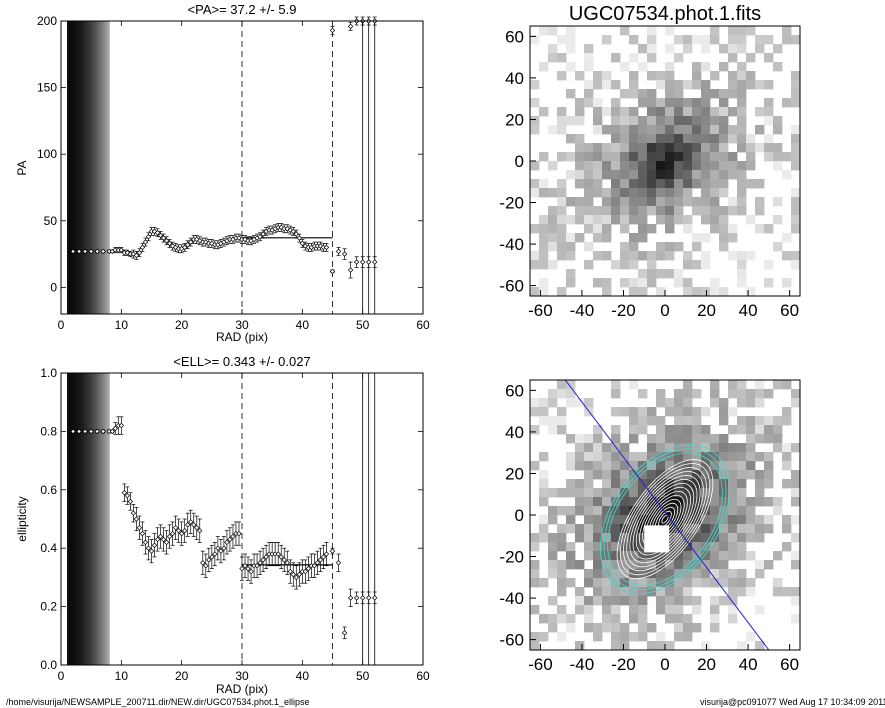 The width and height of the screenshot is (885, 708). I want to click on pa-band-strip, so click(72, 167).